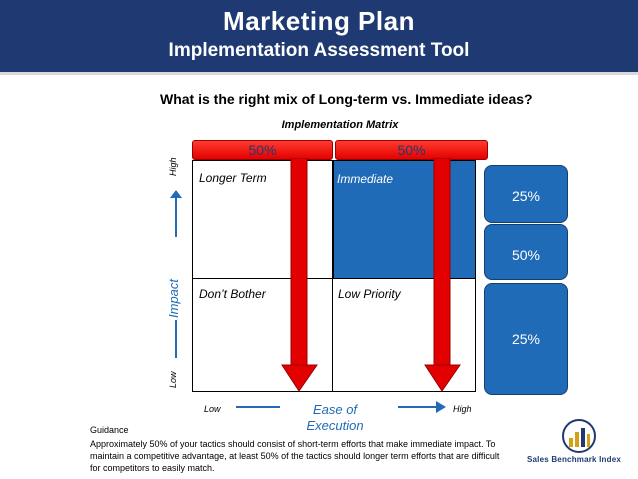 This screenshot has height=479, width=638. What do you see at coordinates (462, 409) in the screenshot?
I see `x-axis-high: High` at bounding box center [462, 409].